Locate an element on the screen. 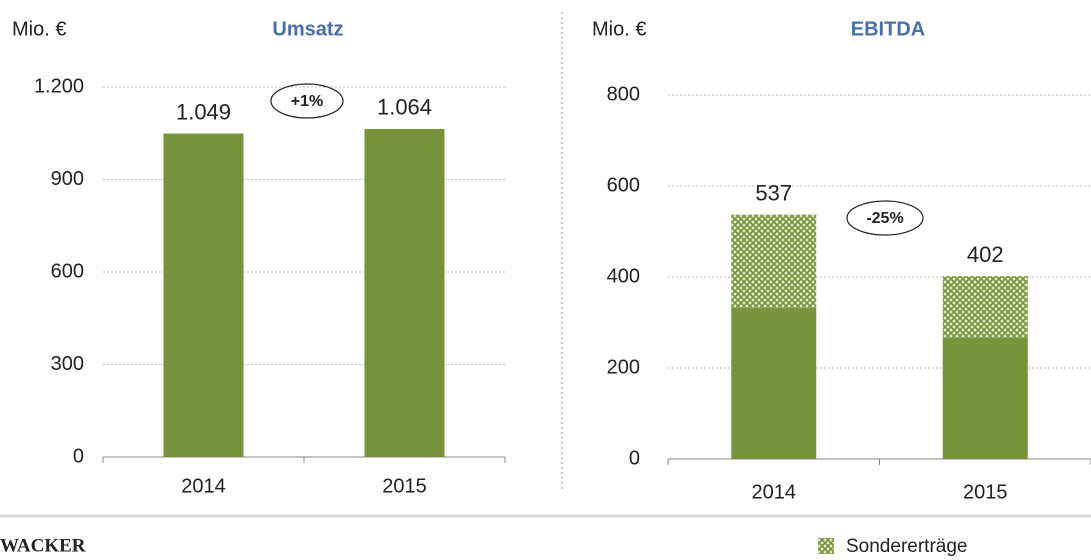  y-tick-label: 200 is located at coordinates (623, 367).